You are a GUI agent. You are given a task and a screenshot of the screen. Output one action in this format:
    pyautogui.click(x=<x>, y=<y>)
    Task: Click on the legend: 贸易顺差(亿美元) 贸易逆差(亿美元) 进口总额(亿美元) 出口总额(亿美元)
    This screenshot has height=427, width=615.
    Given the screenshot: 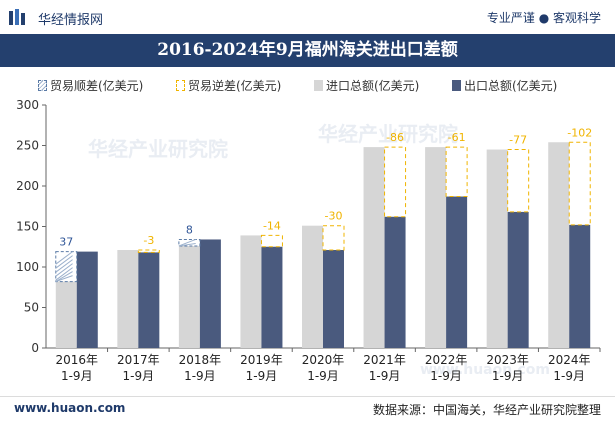 What is the action you would take?
    pyautogui.click(x=318, y=85)
    